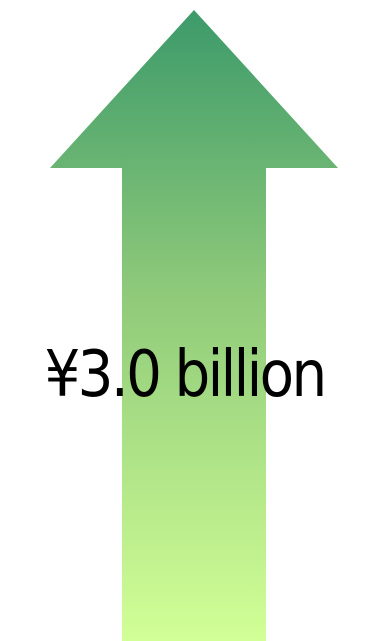 The image size is (369, 641). Describe the element at coordinates (185, 375) in the screenshot. I see `amount-label: ¥3.0 billion` at that location.